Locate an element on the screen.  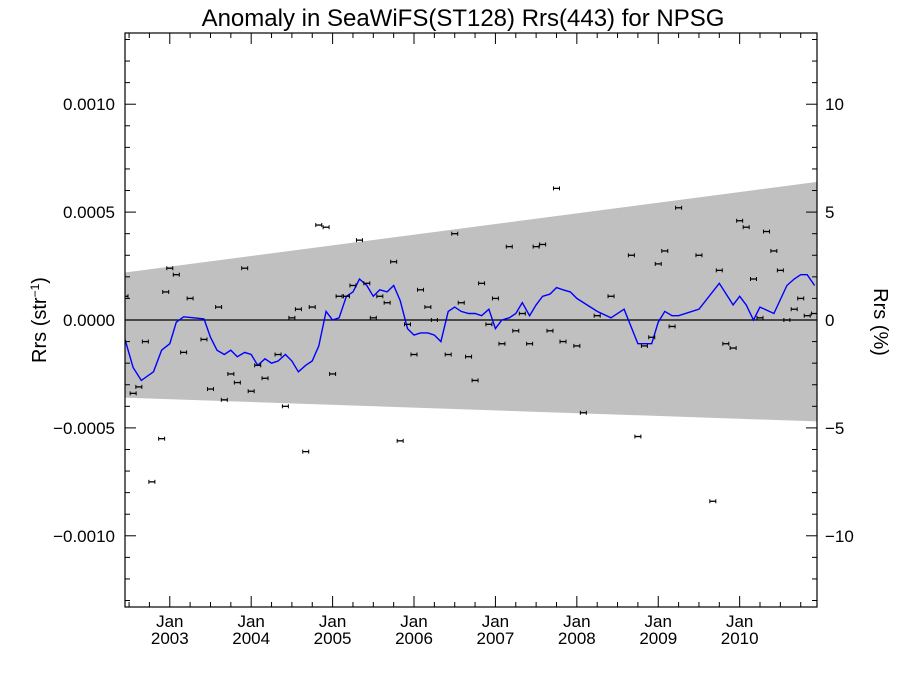
y-right-tick-label: 5 is located at coordinates (829, 212).